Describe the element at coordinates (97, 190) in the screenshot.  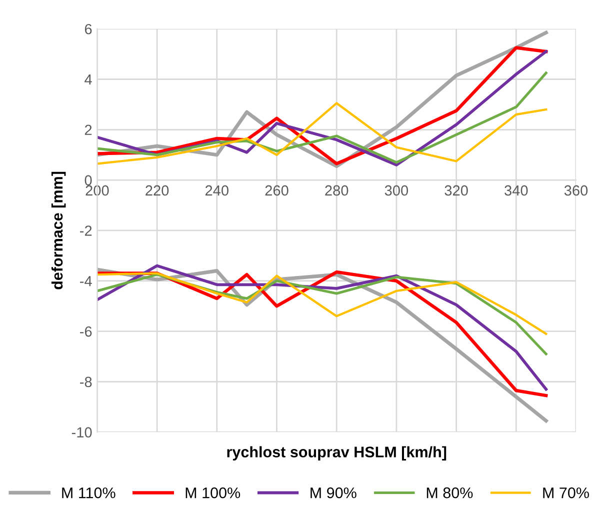
I see `x-tick-label: 200` at that location.